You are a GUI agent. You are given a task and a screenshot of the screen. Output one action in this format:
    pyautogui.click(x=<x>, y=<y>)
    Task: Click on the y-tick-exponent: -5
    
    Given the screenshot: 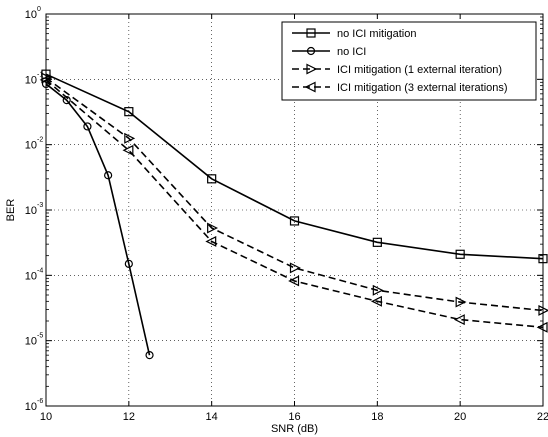 What is the action you would take?
    pyautogui.click(x=40, y=336)
    